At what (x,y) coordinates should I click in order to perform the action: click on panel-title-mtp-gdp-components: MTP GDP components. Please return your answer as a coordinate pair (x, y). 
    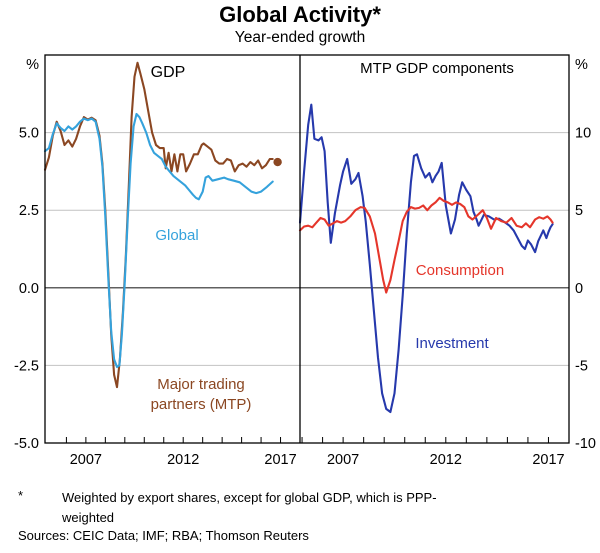
    Looking at the image, I should click on (437, 68).